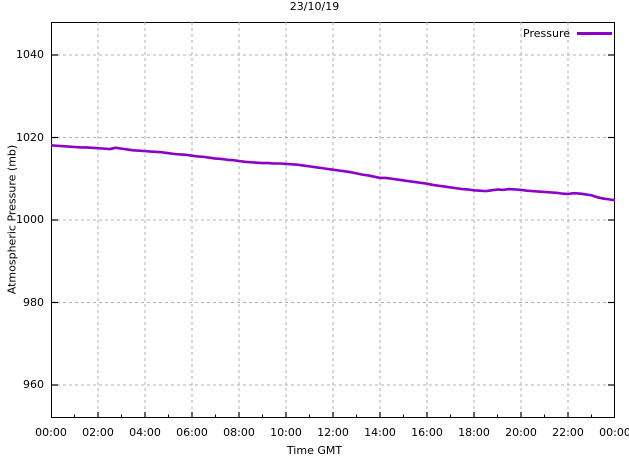  Describe the element at coordinates (314, 6) in the screenshot. I see `chart-title: 23/10/19` at that location.